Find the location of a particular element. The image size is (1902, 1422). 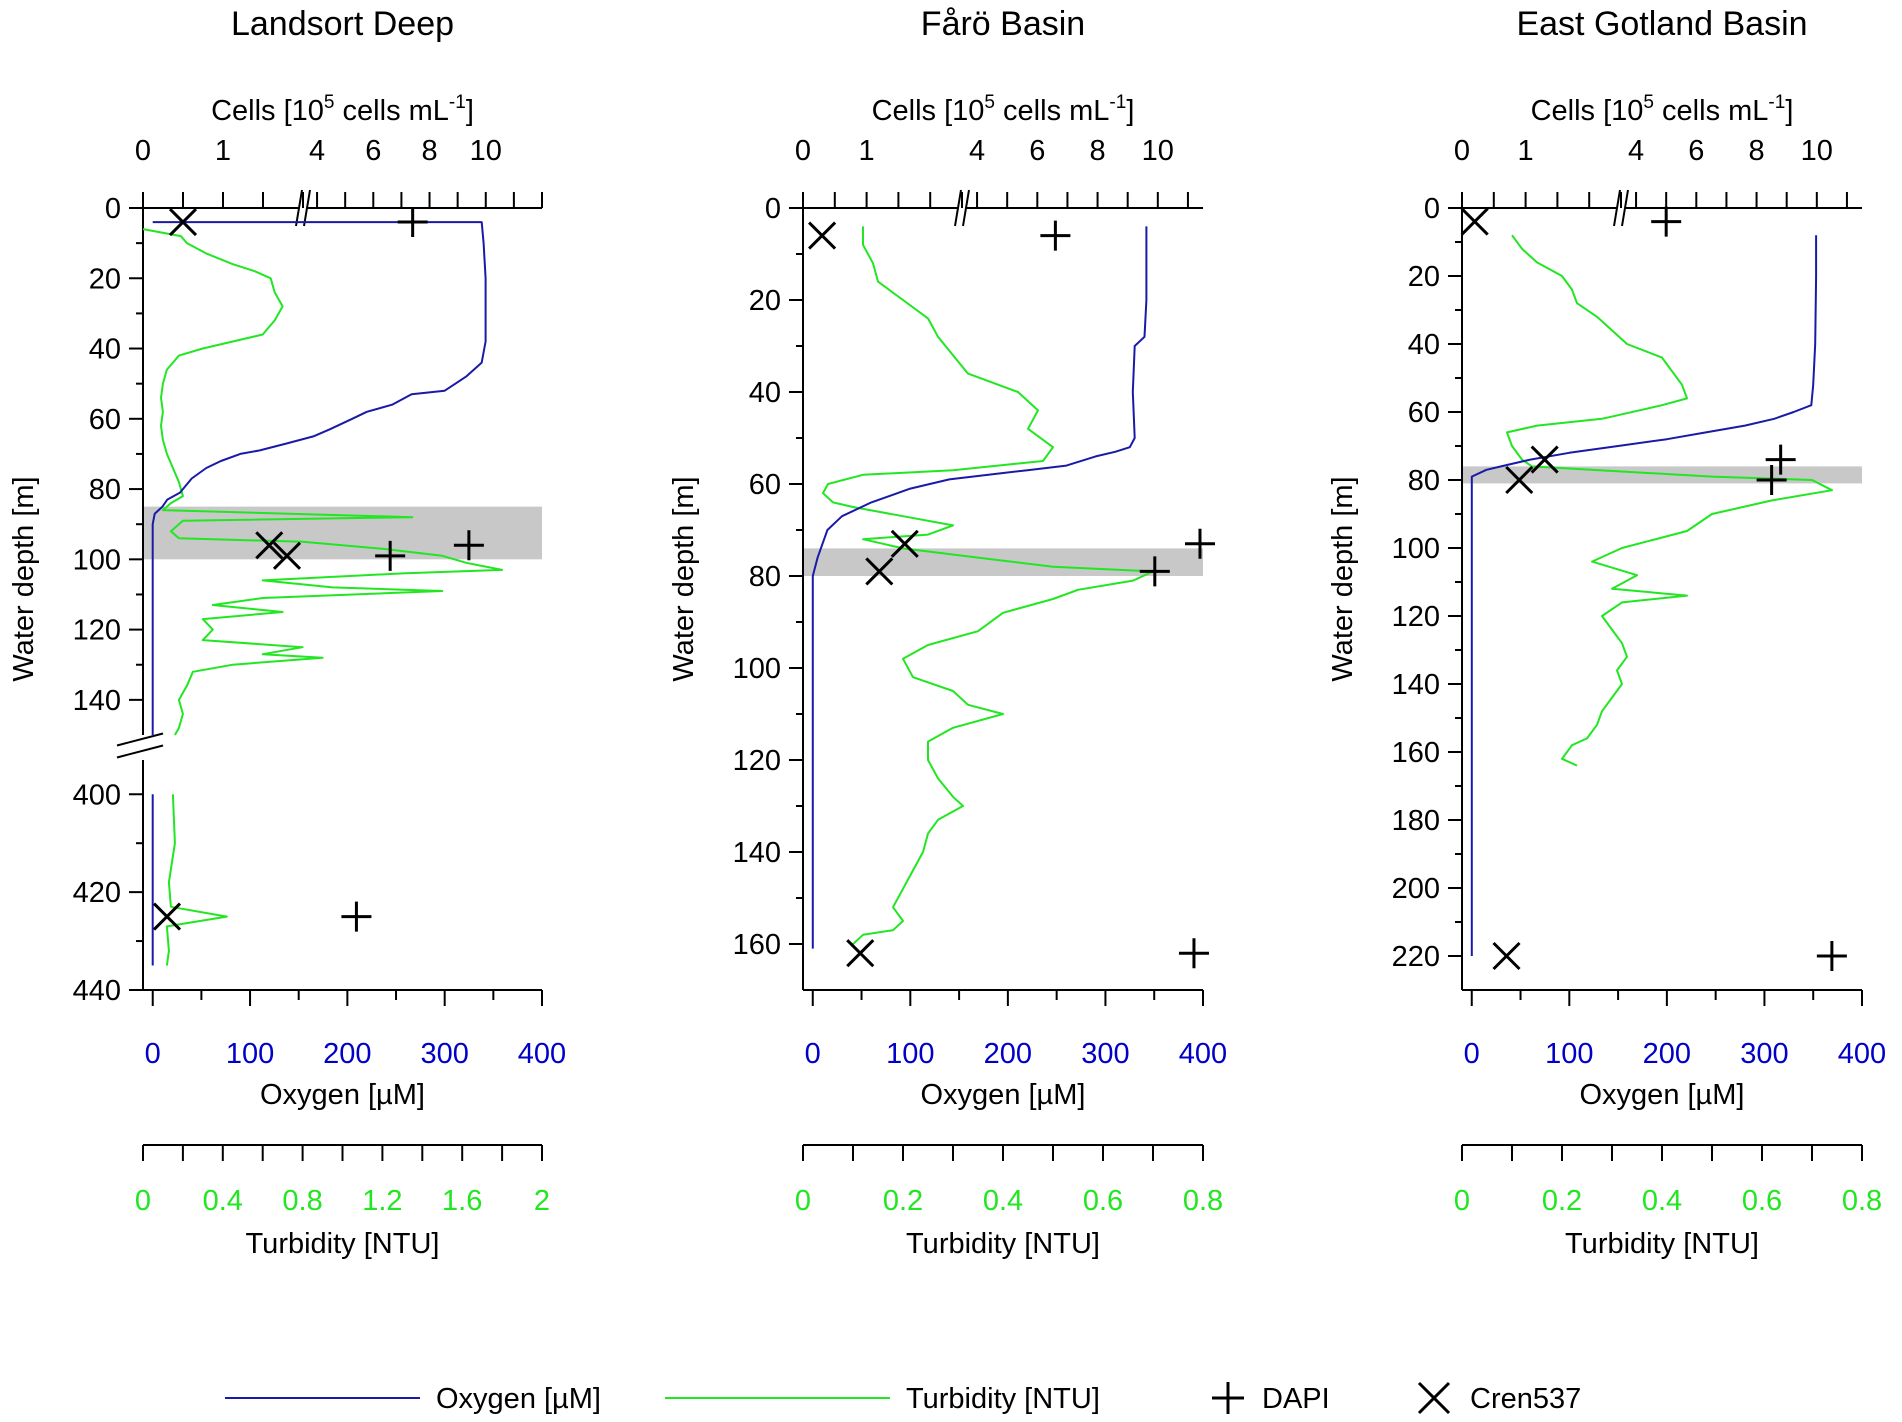

legend-label: Cren537 is located at coordinates (1525, 1399).